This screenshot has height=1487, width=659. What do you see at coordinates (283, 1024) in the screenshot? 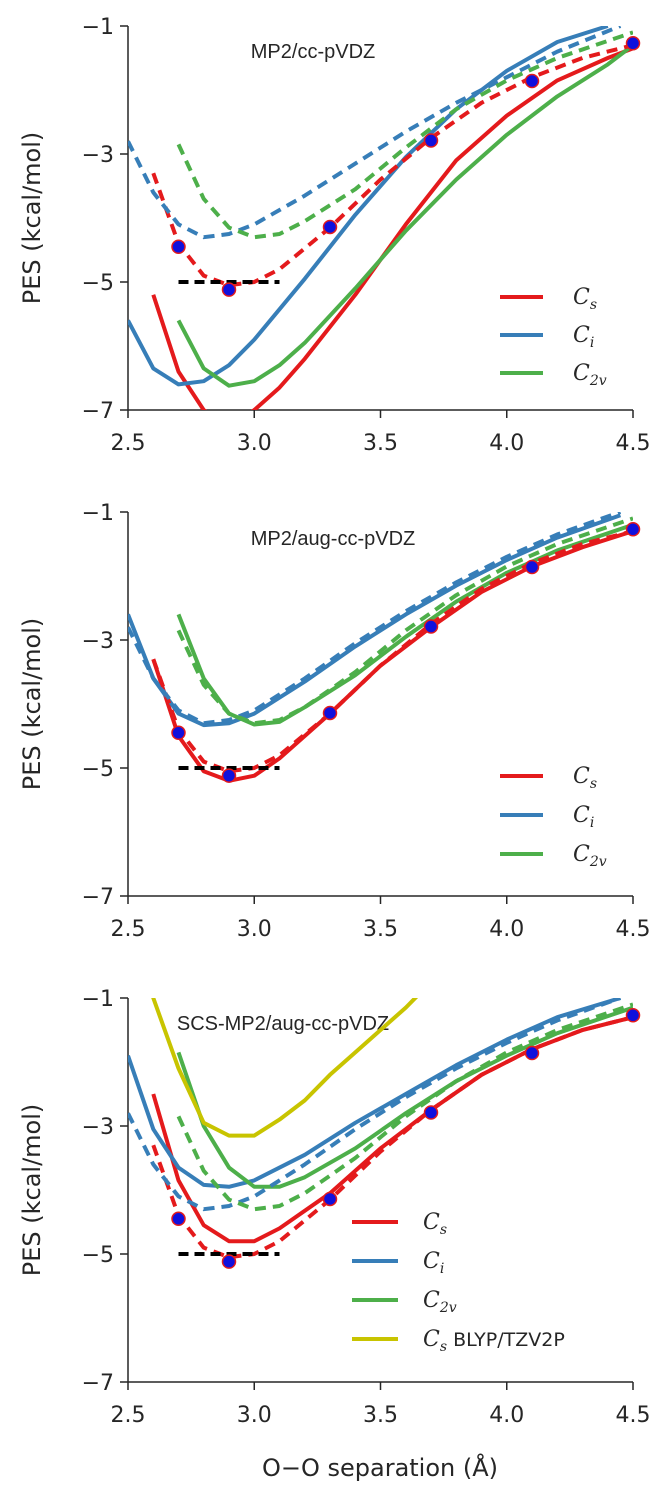
I see `panel-title: SCS-MP2/aug-cc-pVDZ` at bounding box center [283, 1024].